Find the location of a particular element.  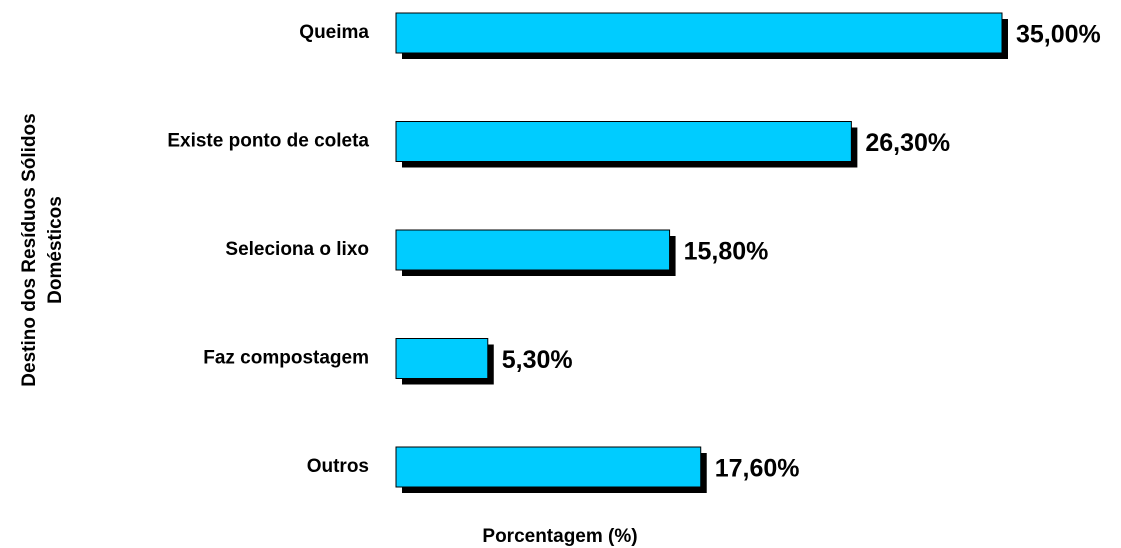

value-label: 15,80% is located at coordinates (726, 252).